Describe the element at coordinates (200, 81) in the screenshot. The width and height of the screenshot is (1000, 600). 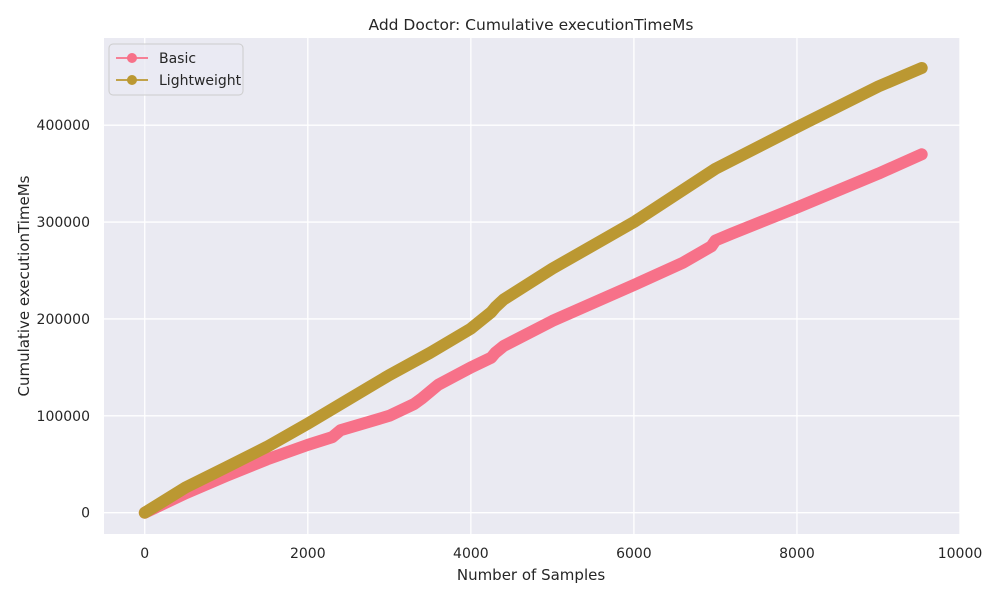
I see `legend-label-lightweight: Lightweight` at that location.